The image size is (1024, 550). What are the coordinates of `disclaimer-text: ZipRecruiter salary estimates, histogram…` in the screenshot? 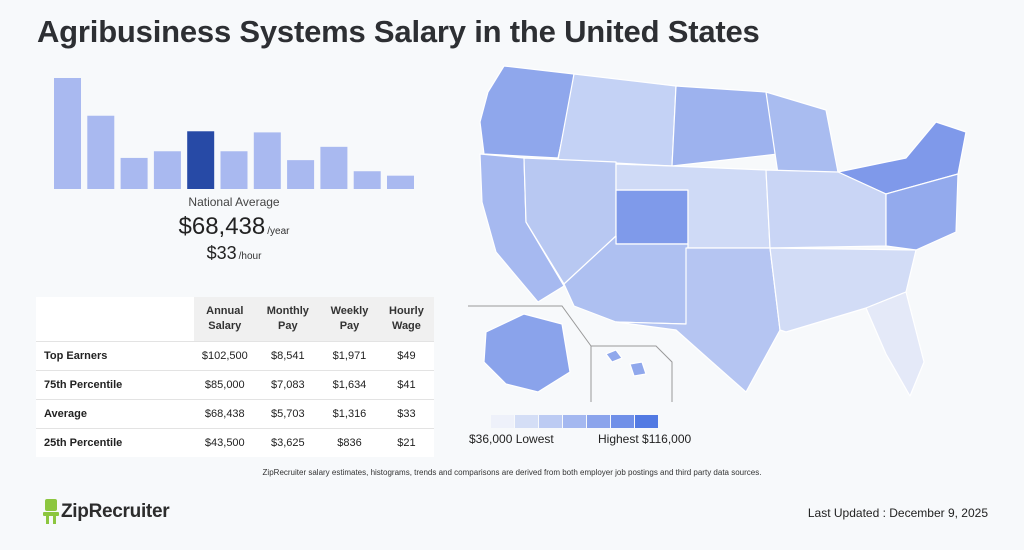 It's located at (512, 472).